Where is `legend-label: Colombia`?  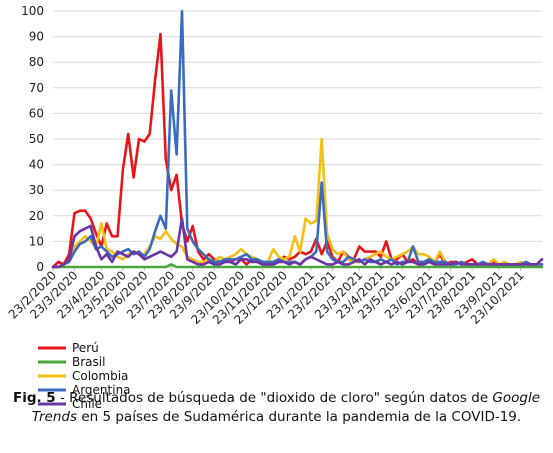 legend-label: Colombia is located at coordinates (100, 376).